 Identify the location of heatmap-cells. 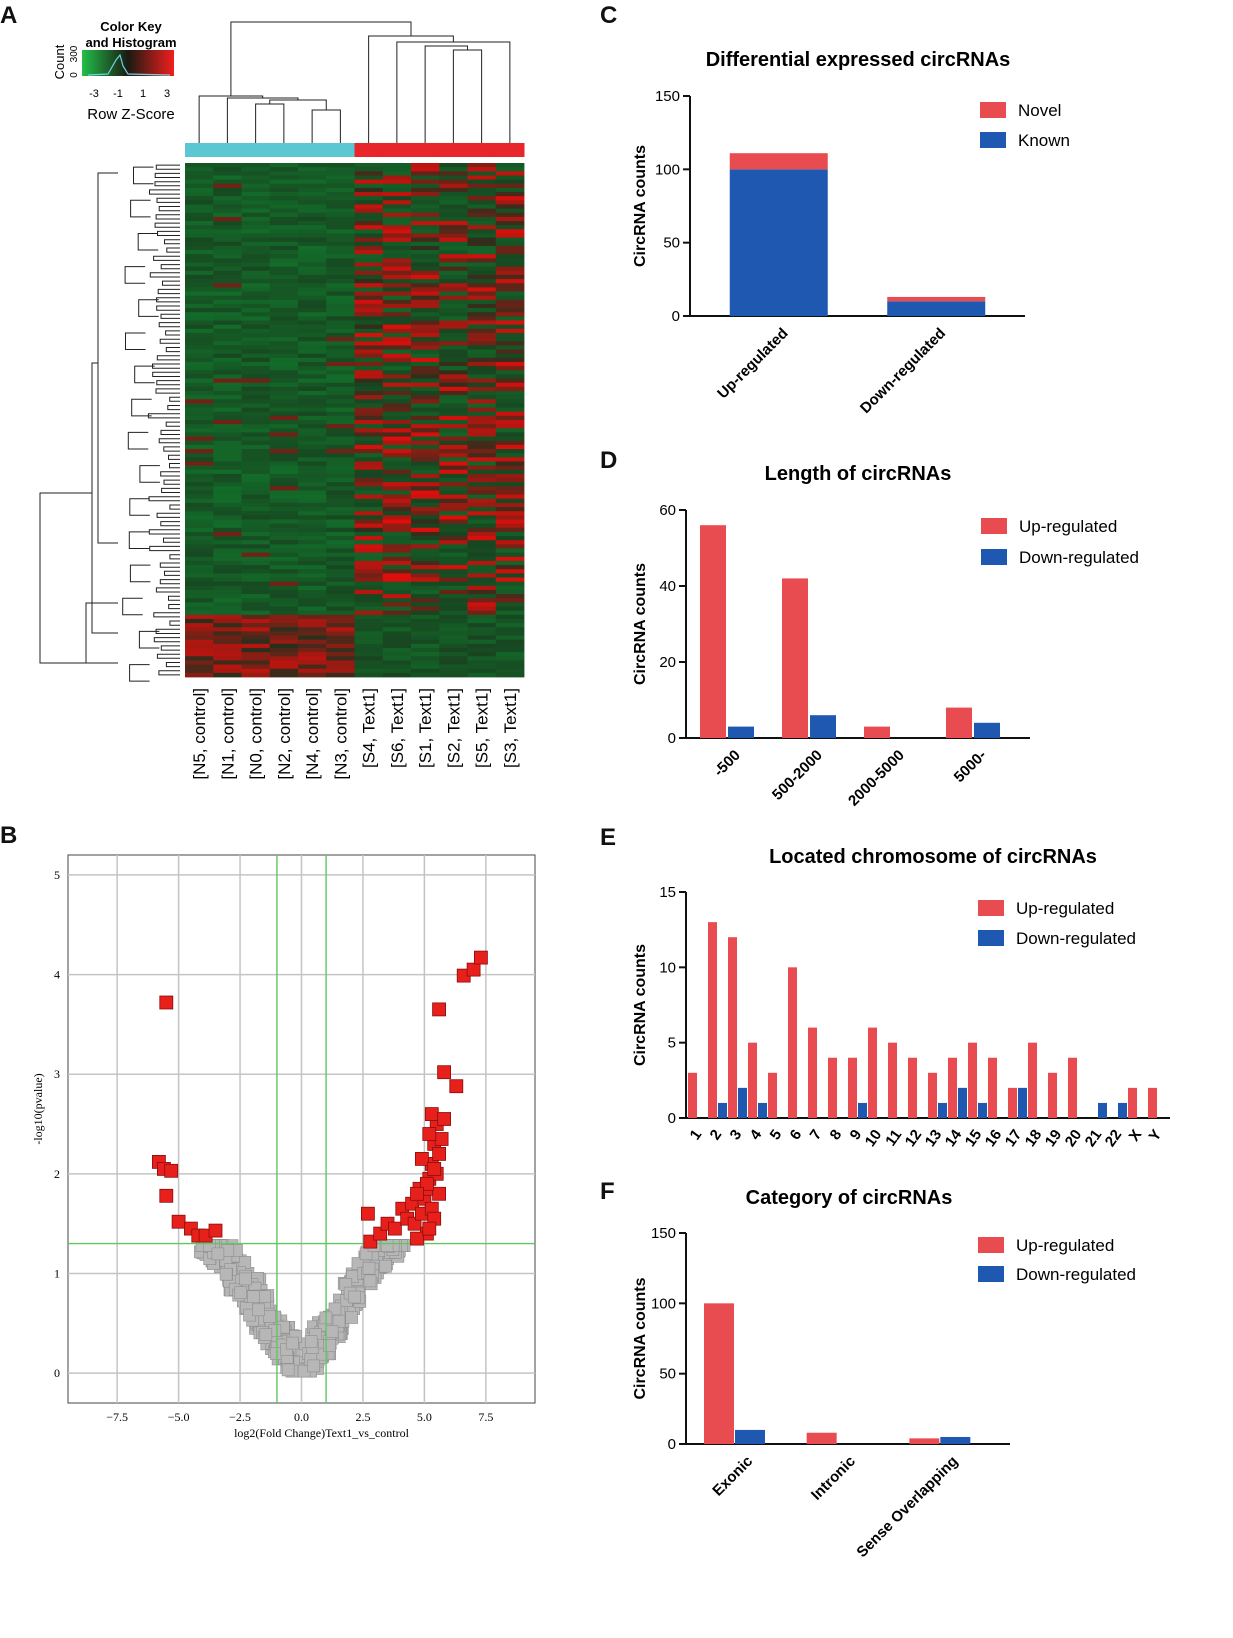
(355, 420).